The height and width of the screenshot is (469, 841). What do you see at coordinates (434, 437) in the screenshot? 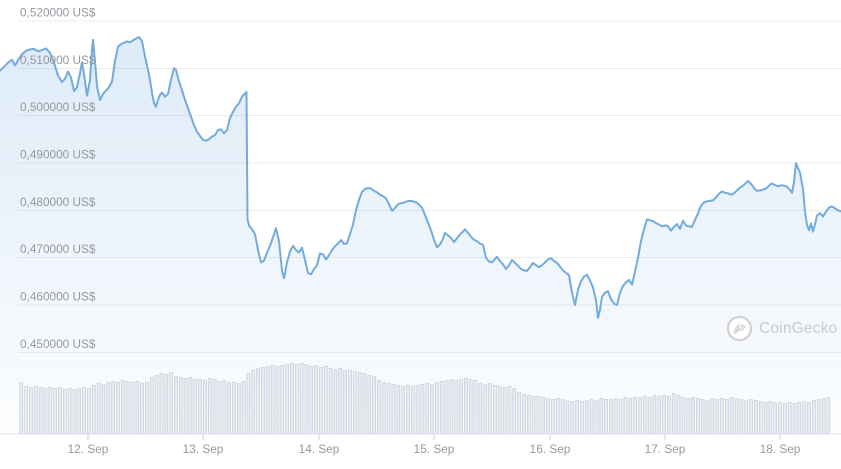
I see `x-axis-ticks` at bounding box center [434, 437].